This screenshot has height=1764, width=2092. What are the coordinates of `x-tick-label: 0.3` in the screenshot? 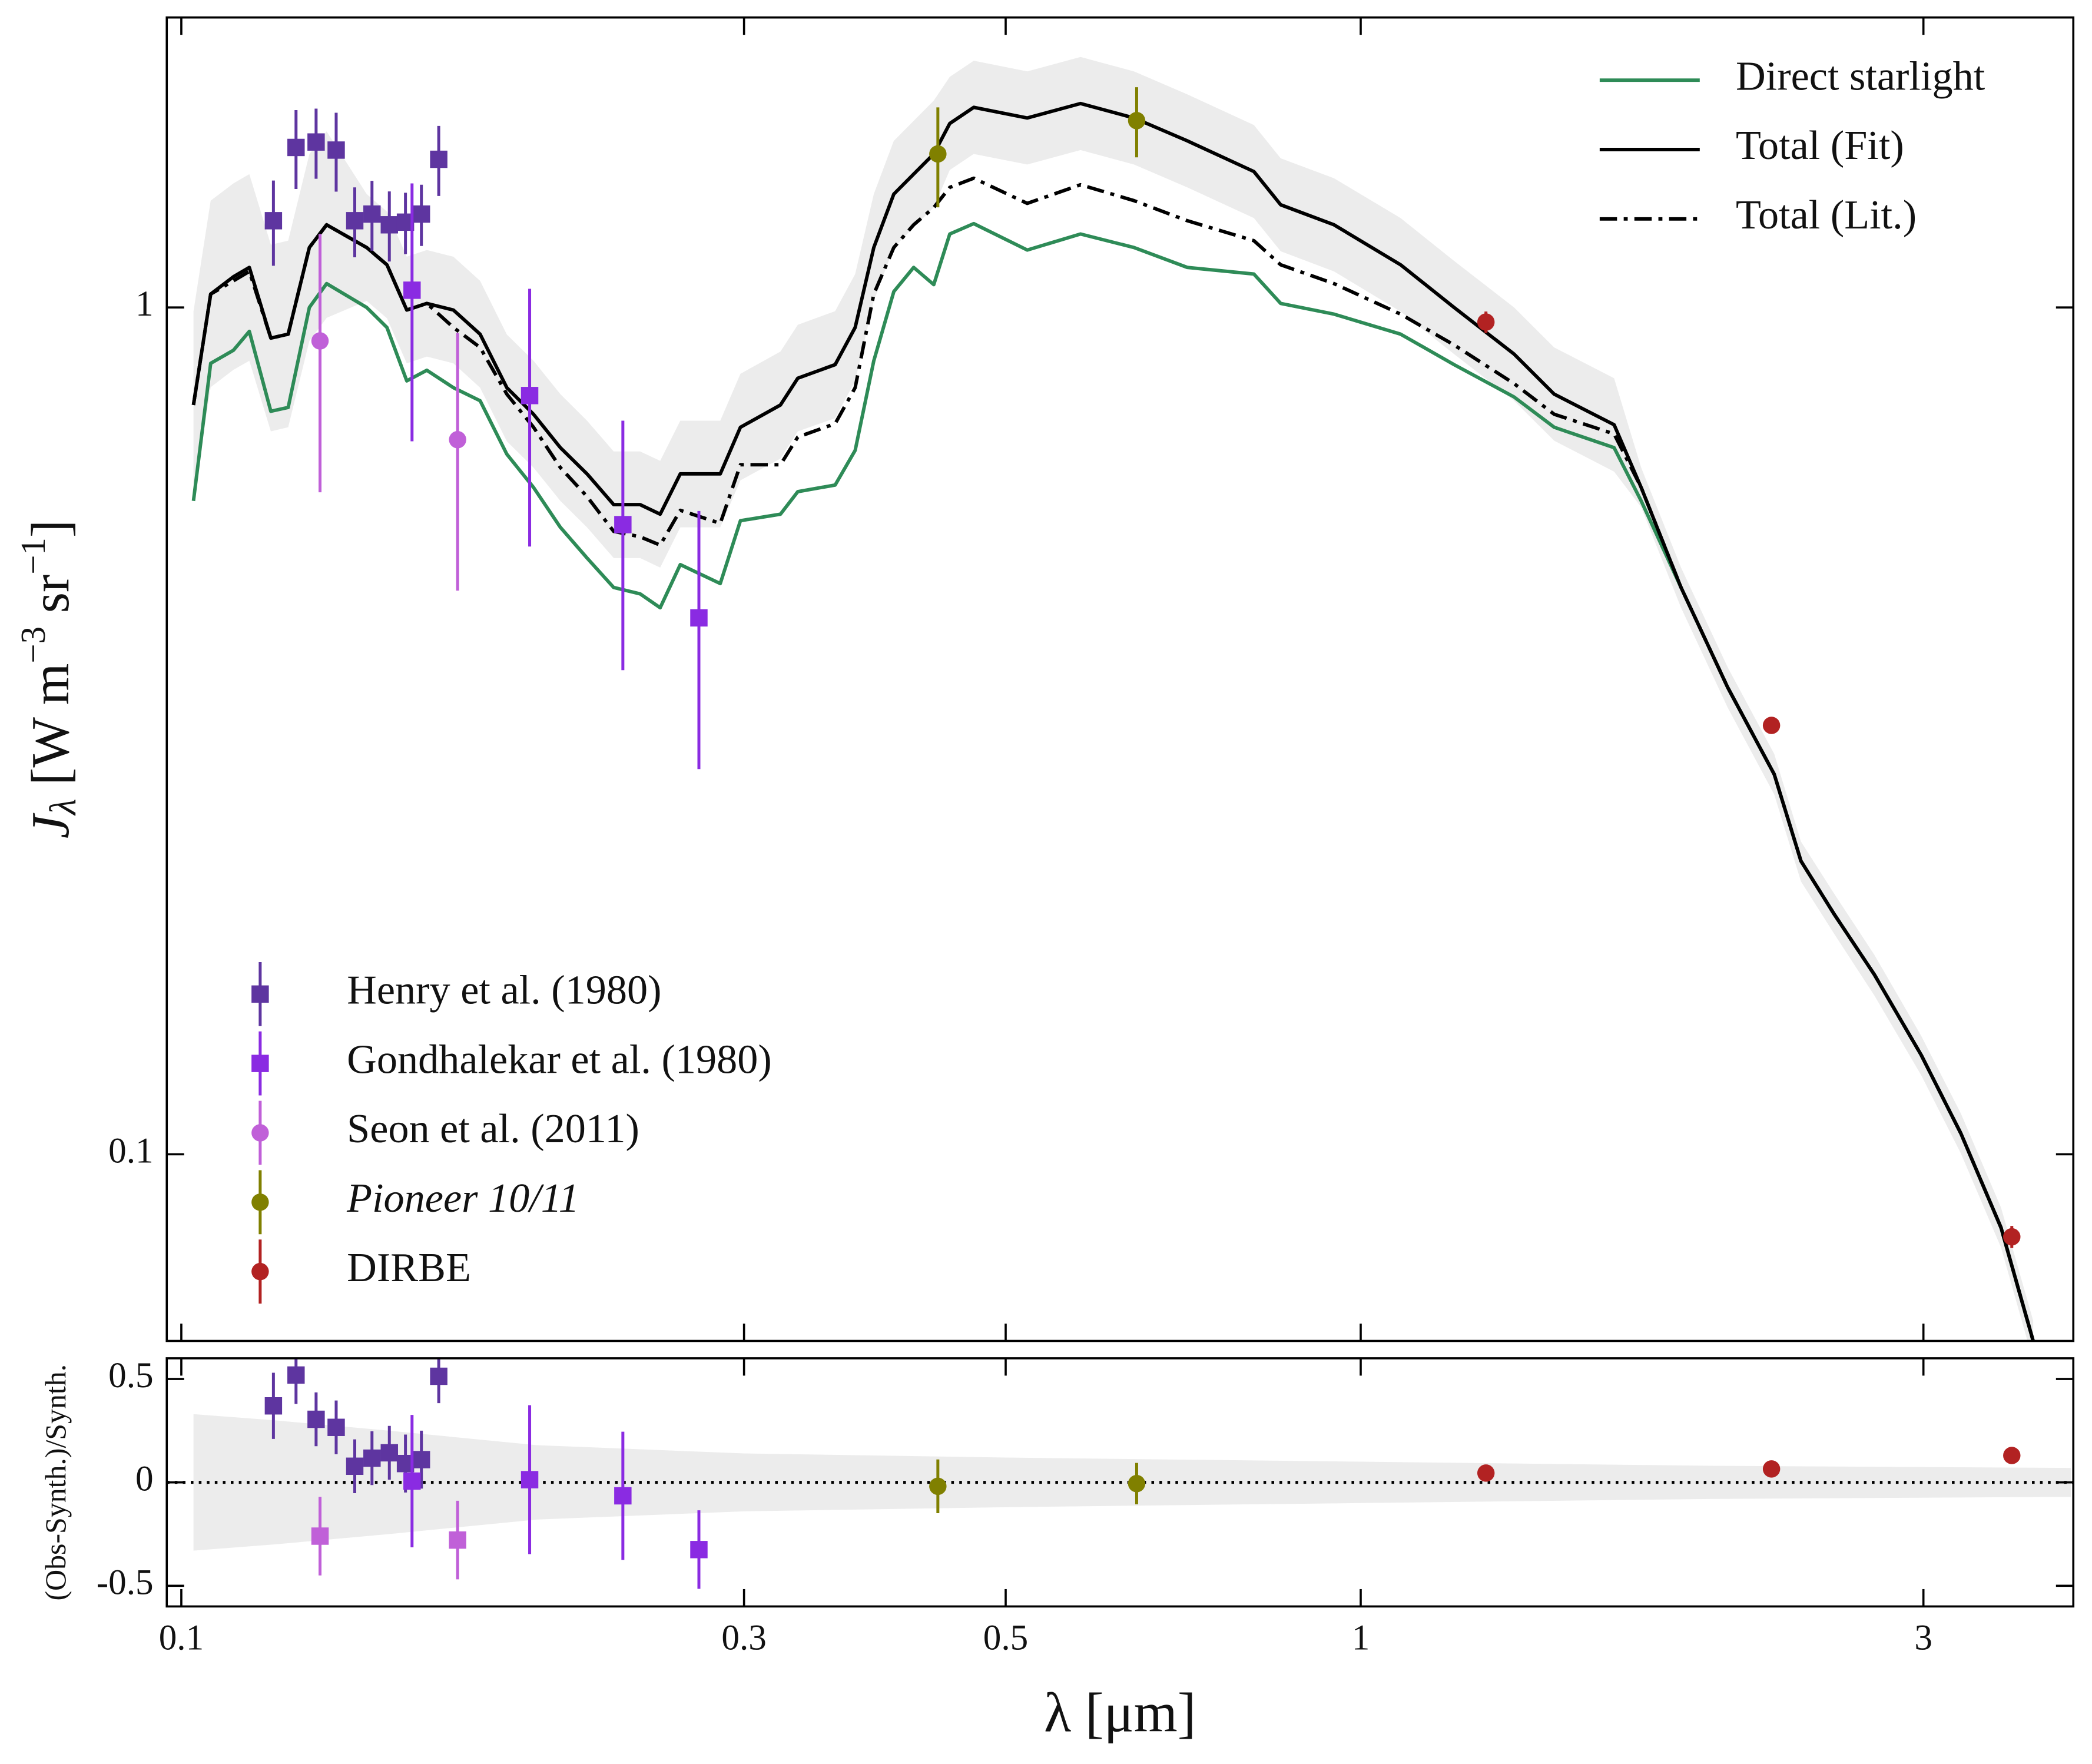 It's located at (744, 1637).